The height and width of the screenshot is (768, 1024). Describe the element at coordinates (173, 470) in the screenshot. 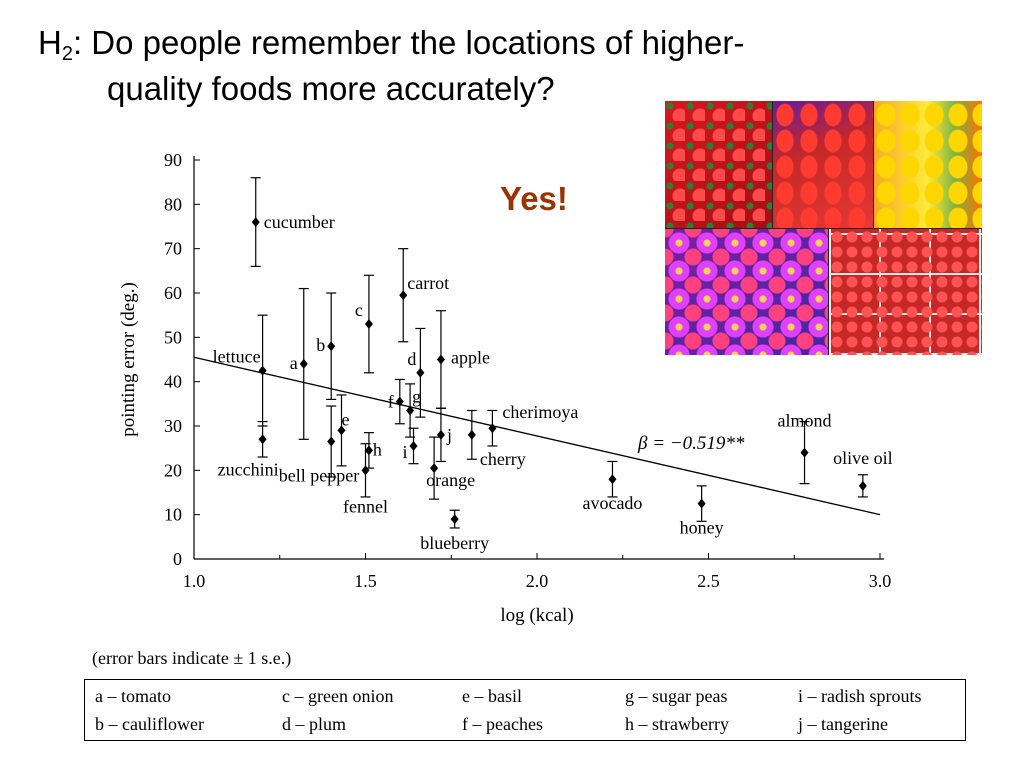

I see `y-tick-label: 20` at that location.